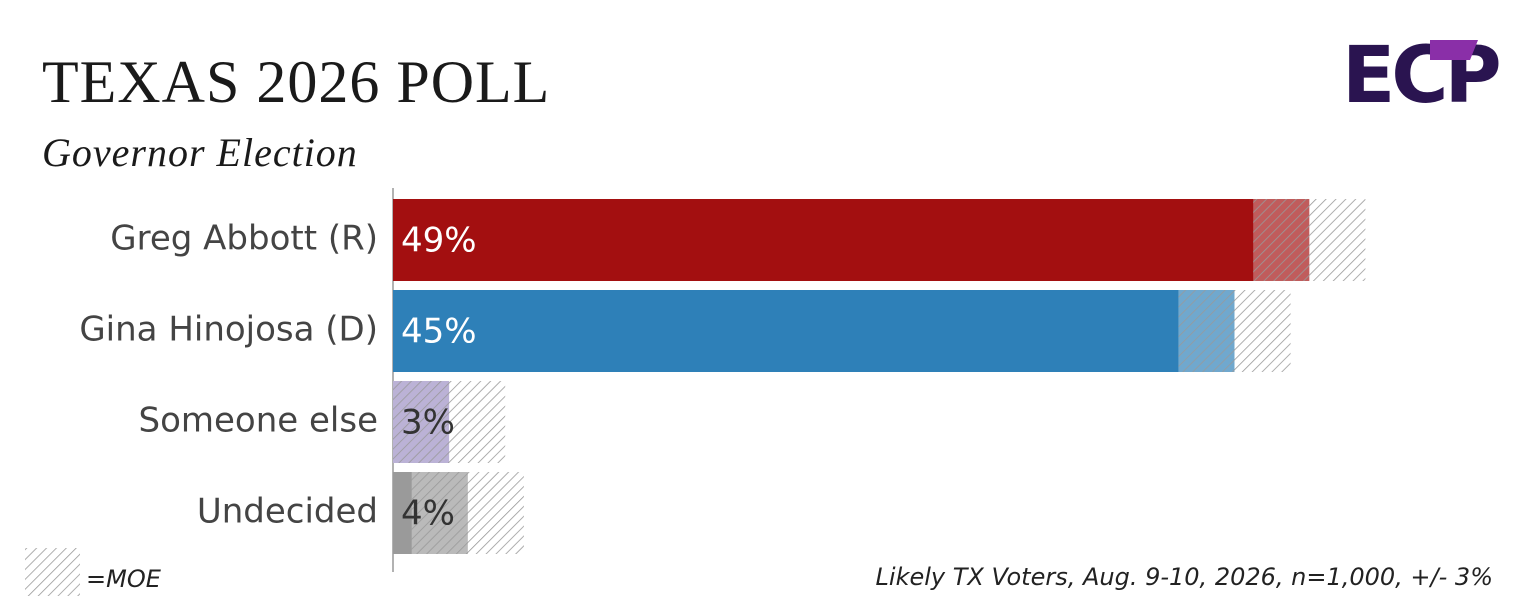  Describe the element at coordinates (428, 423) in the screenshot. I see `value-label: 3%` at that location.